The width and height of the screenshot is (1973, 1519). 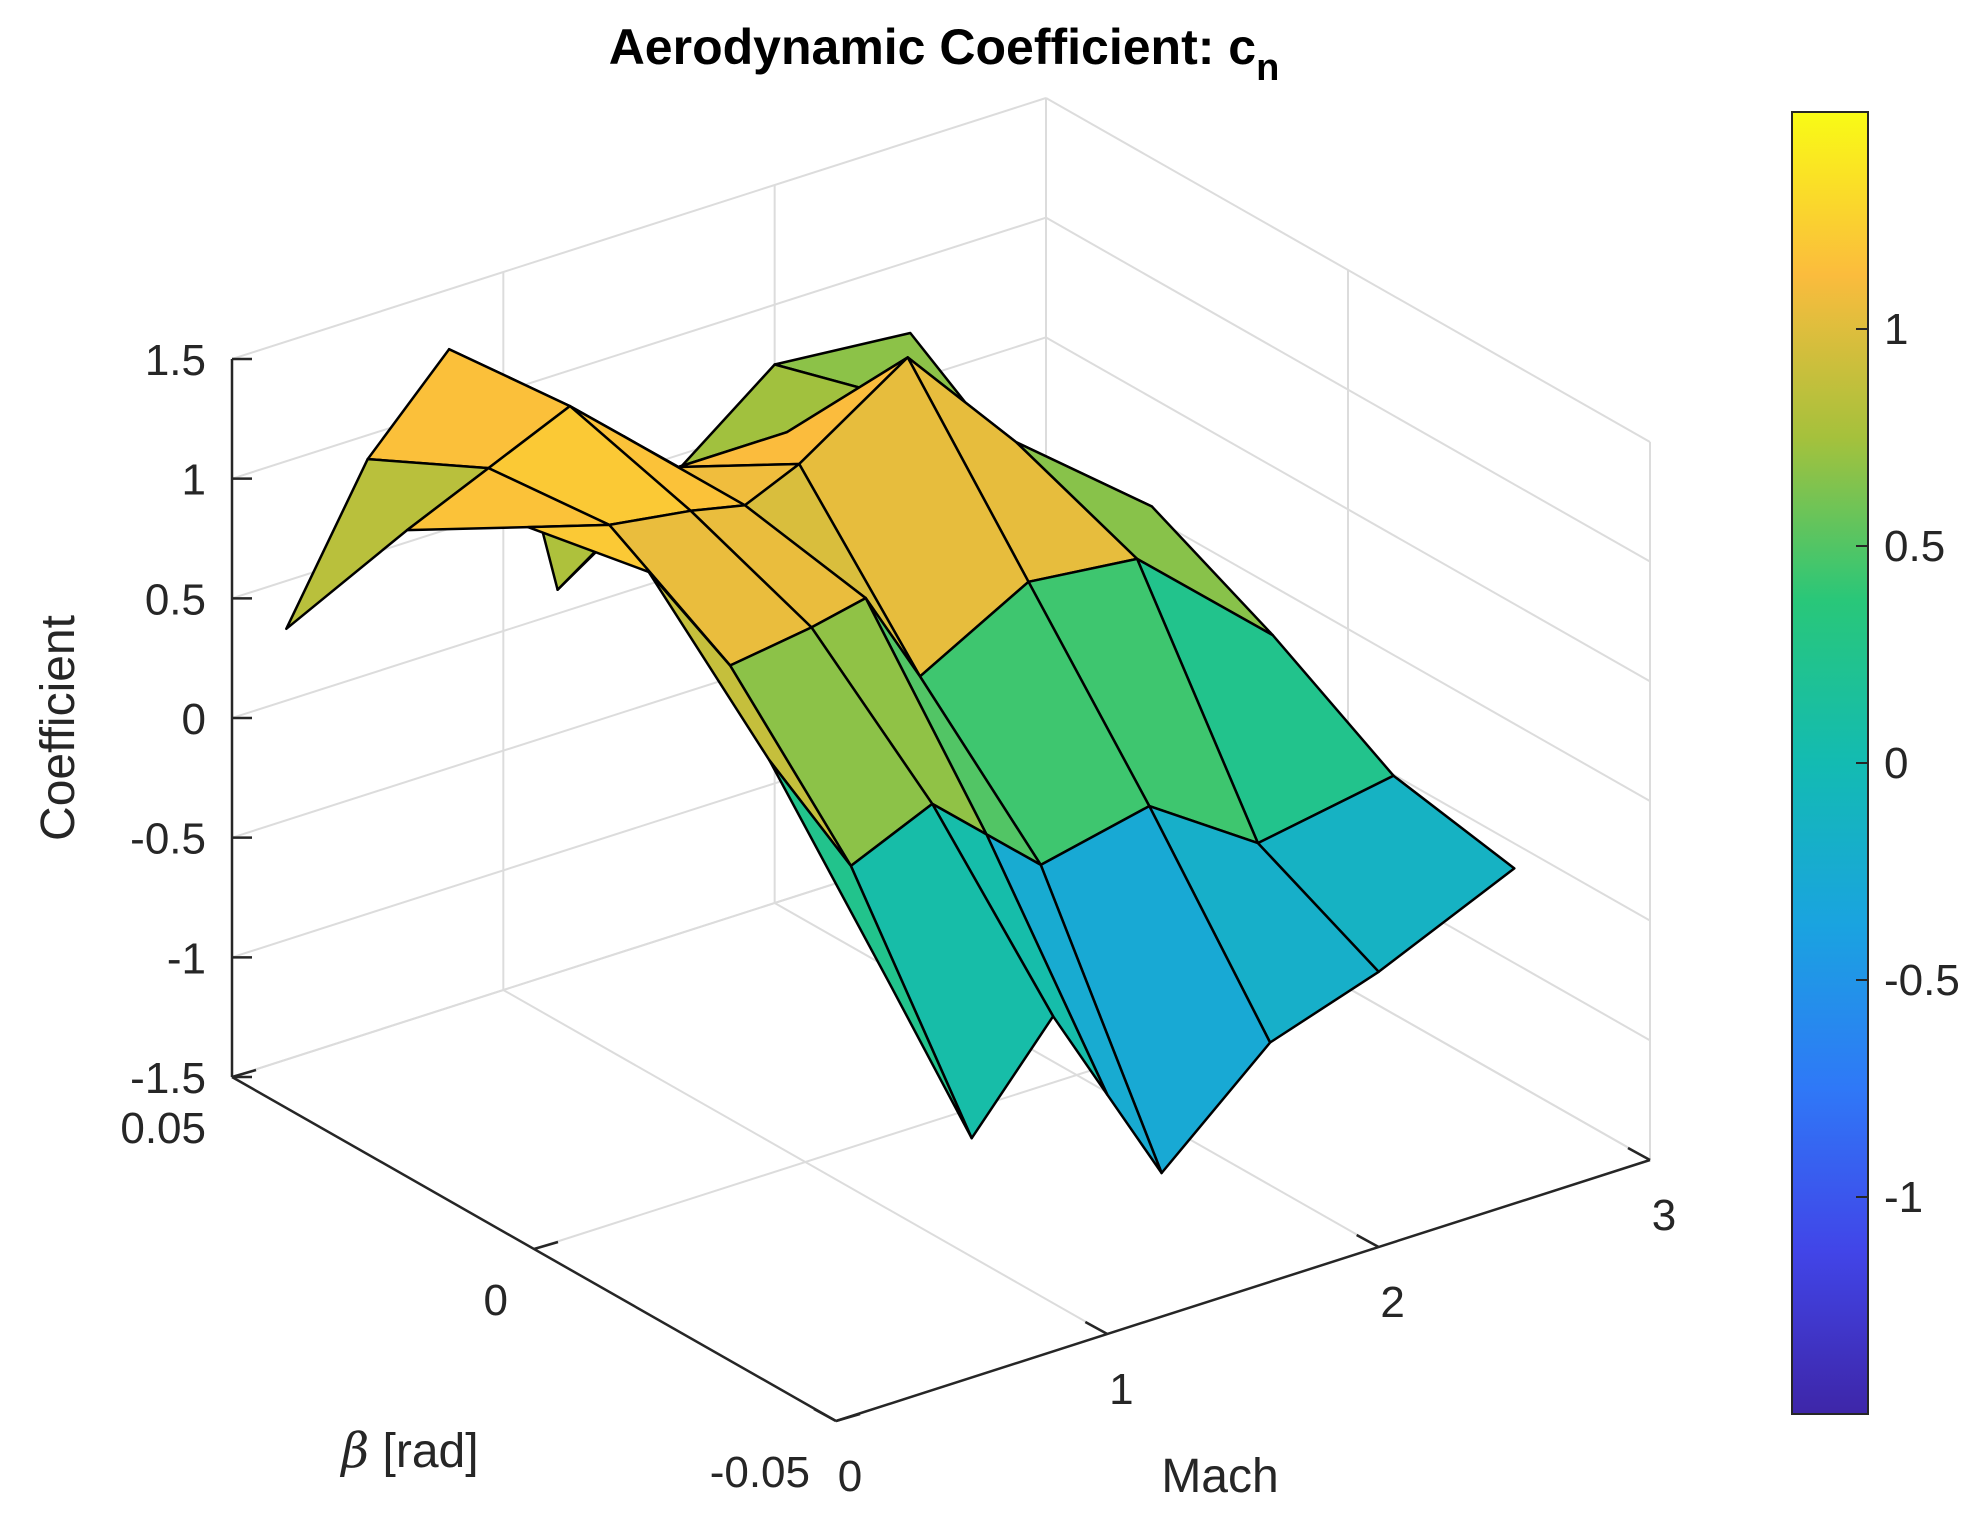 What do you see at coordinates (1896, 763) in the screenshot?
I see `colorbar-tick-label: 0` at bounding box center [1896, 763].